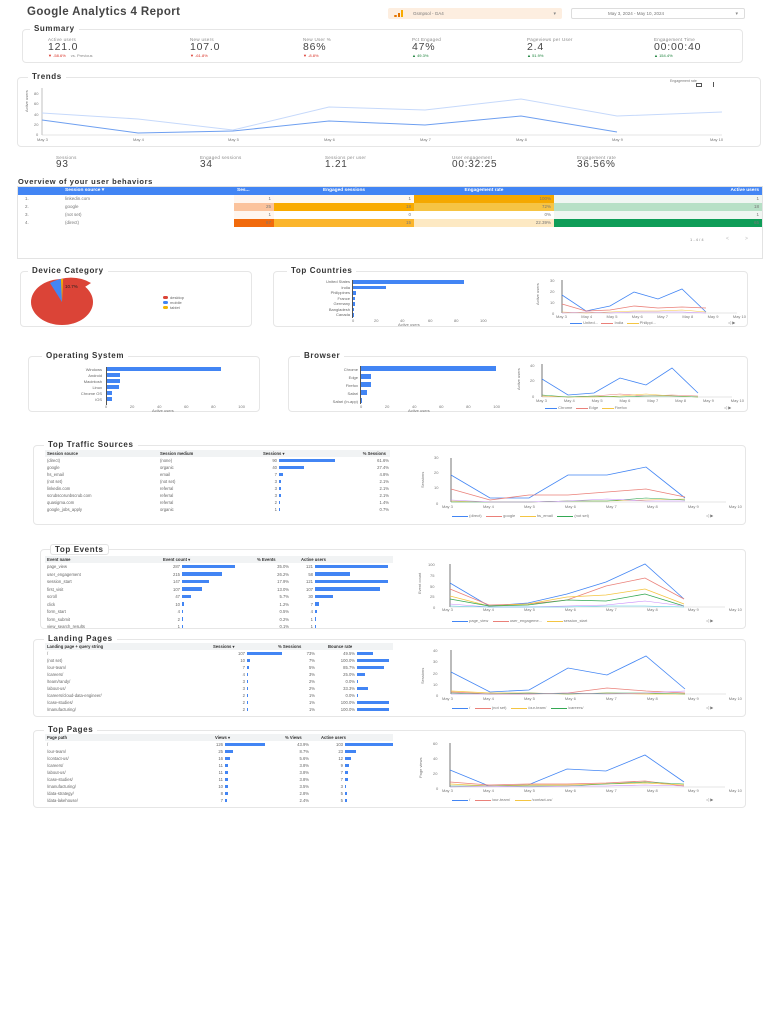 The image size is (768, 1024). Describe the element at coordinates (219, 628) in the screenshot. I see `table-row: view_search_results 1 0.1% 1` at that location.